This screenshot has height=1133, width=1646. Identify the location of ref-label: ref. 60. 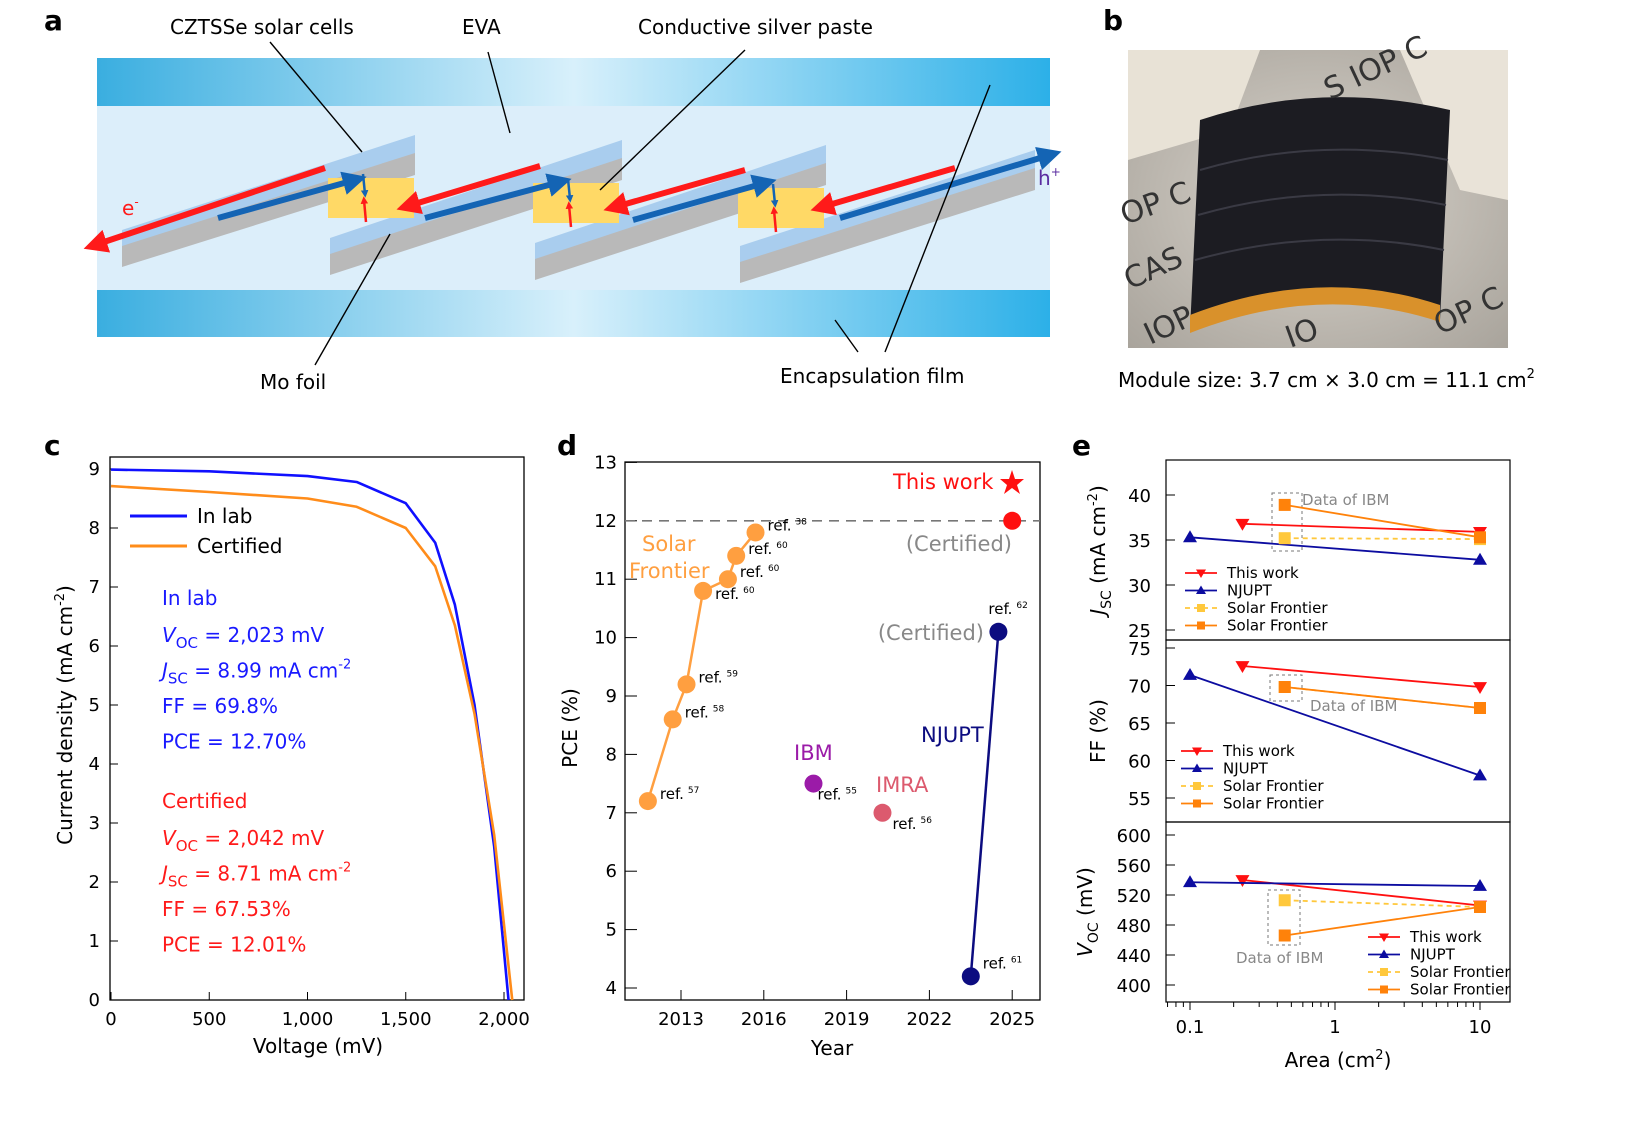
(760, 572).